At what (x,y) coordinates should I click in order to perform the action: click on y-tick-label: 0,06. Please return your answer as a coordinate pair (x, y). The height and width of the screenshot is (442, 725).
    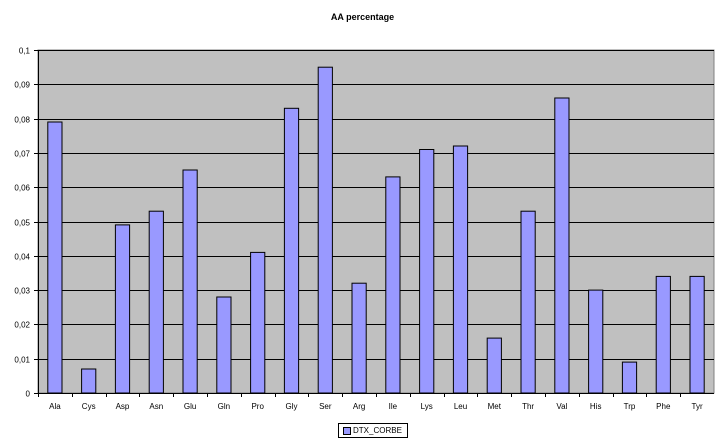
    Looking at the image, I should click on (22, 188).